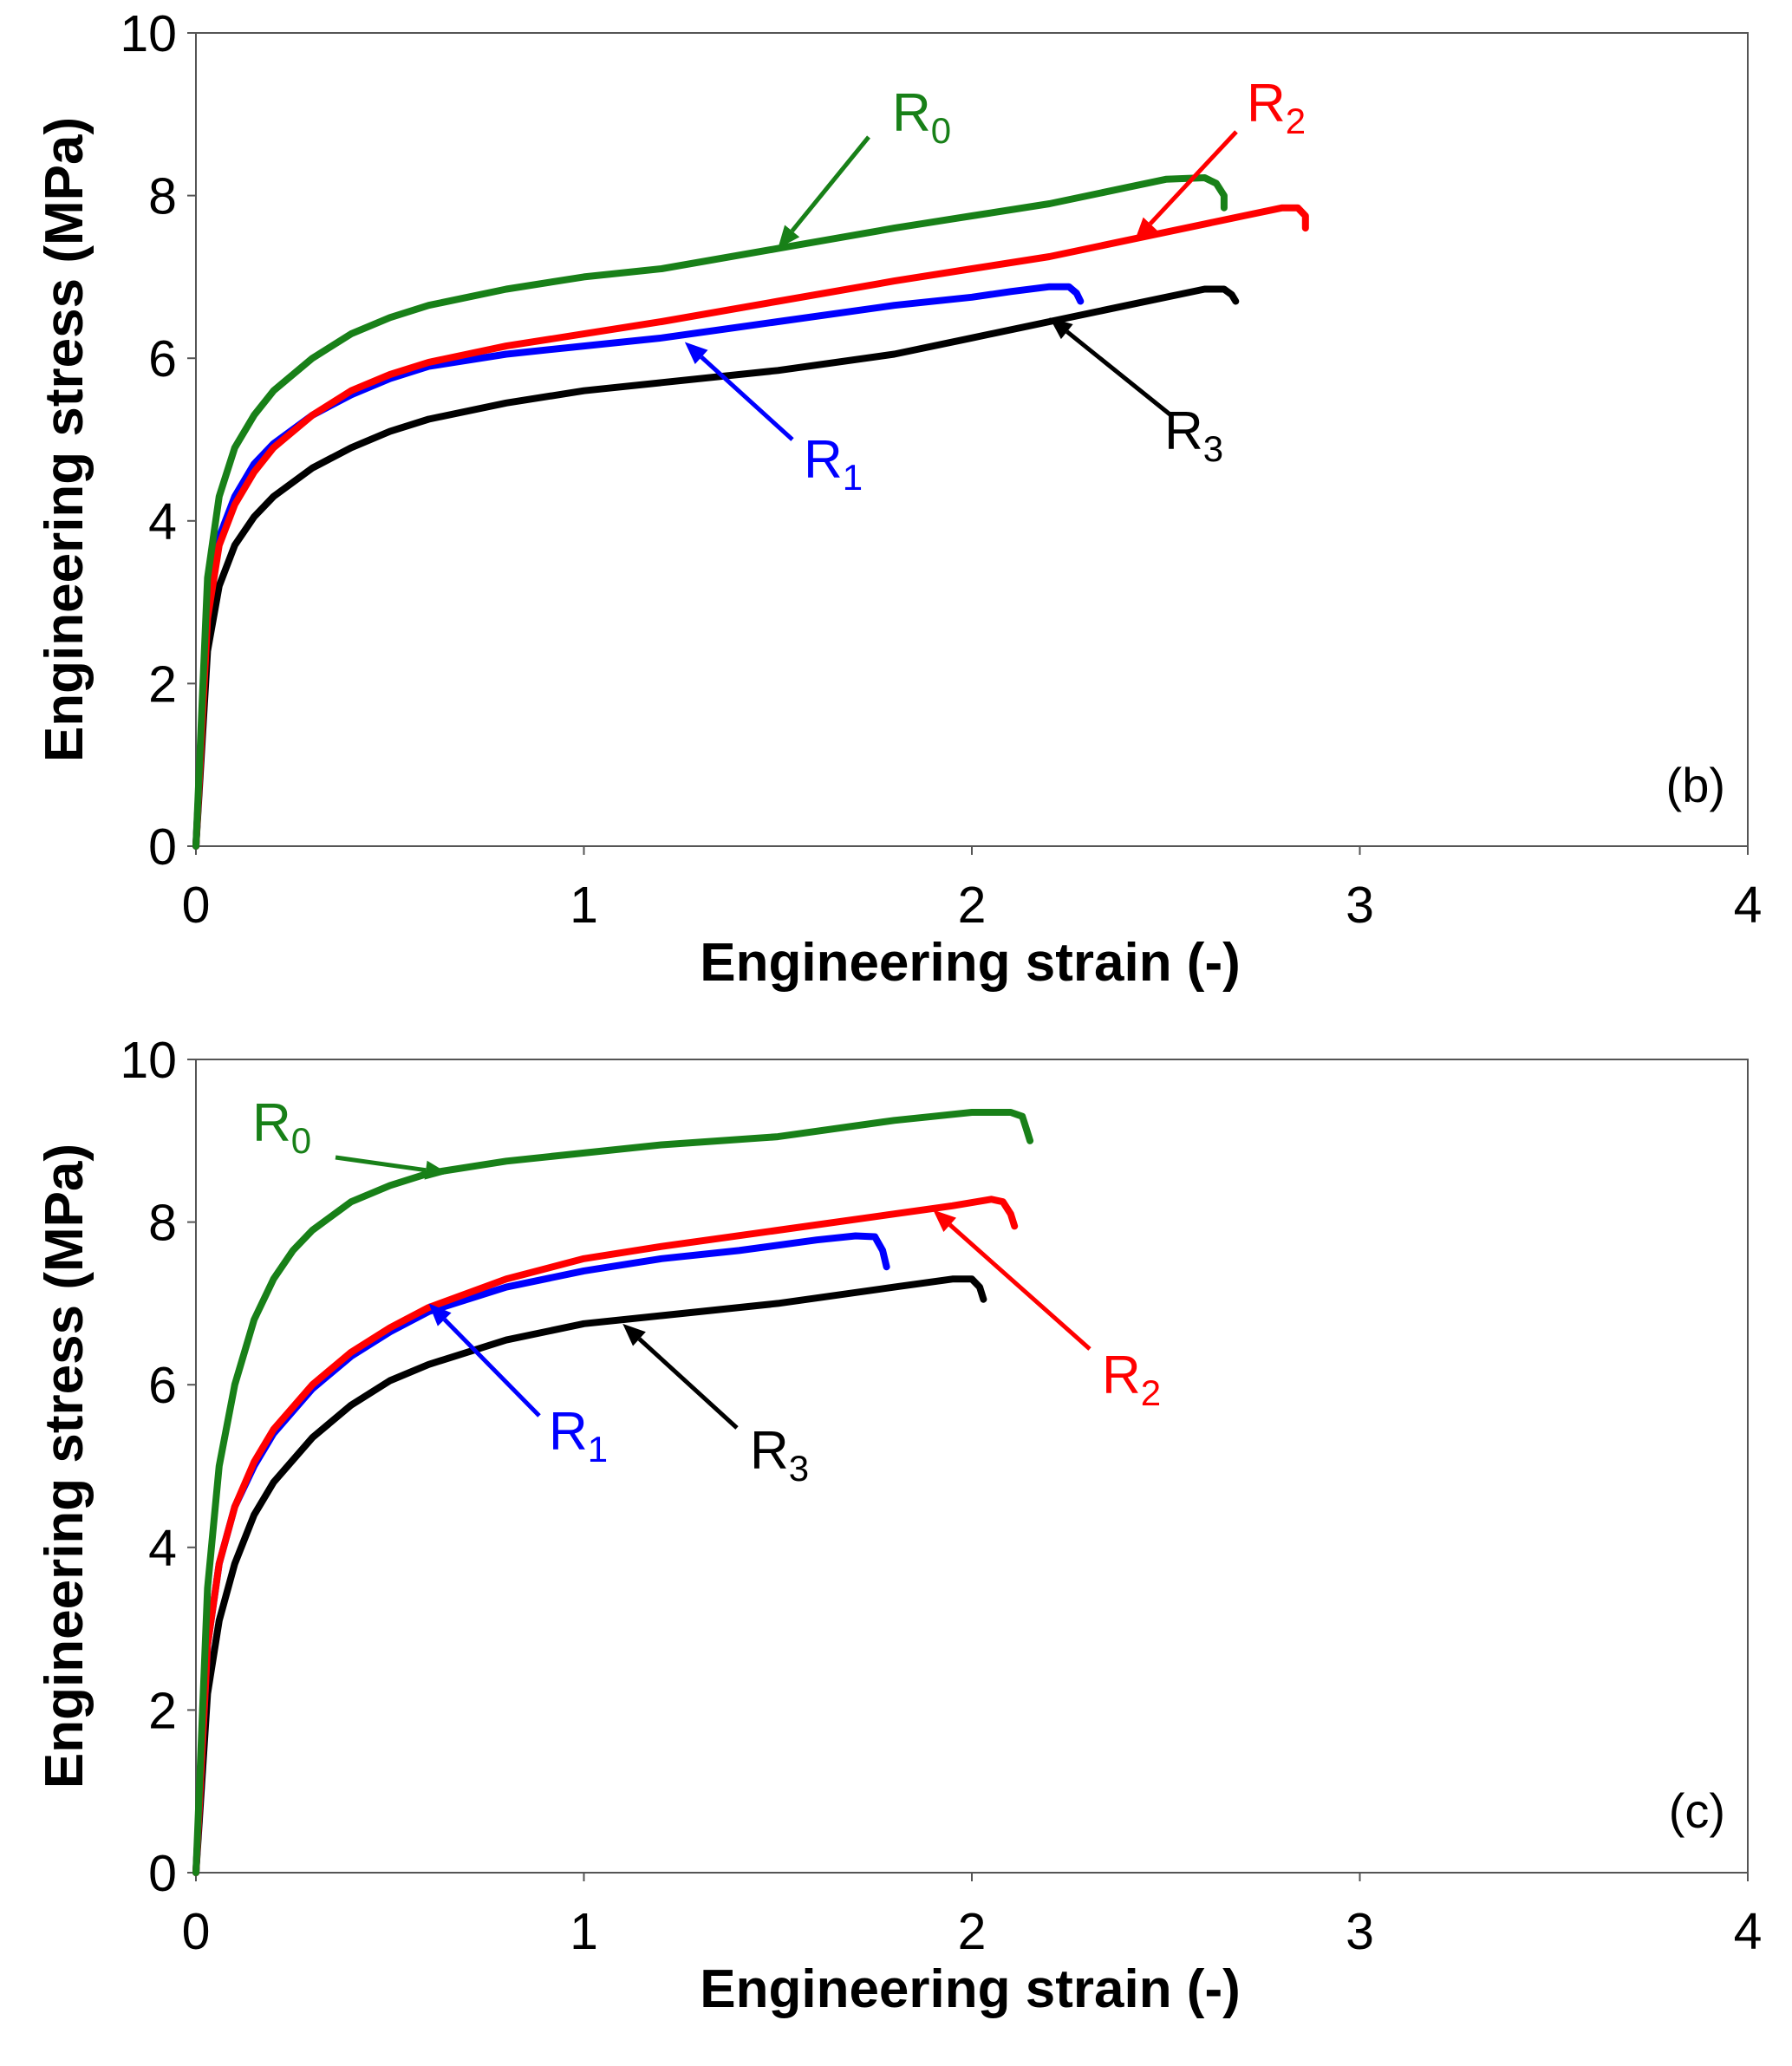 Image resolution: width=1792 pixels, height=2066 pixels. What do you see at coordinates (1695, 785) in the screenshot?
I see `panel-label: (b)` at bounding box center [1695, 785].